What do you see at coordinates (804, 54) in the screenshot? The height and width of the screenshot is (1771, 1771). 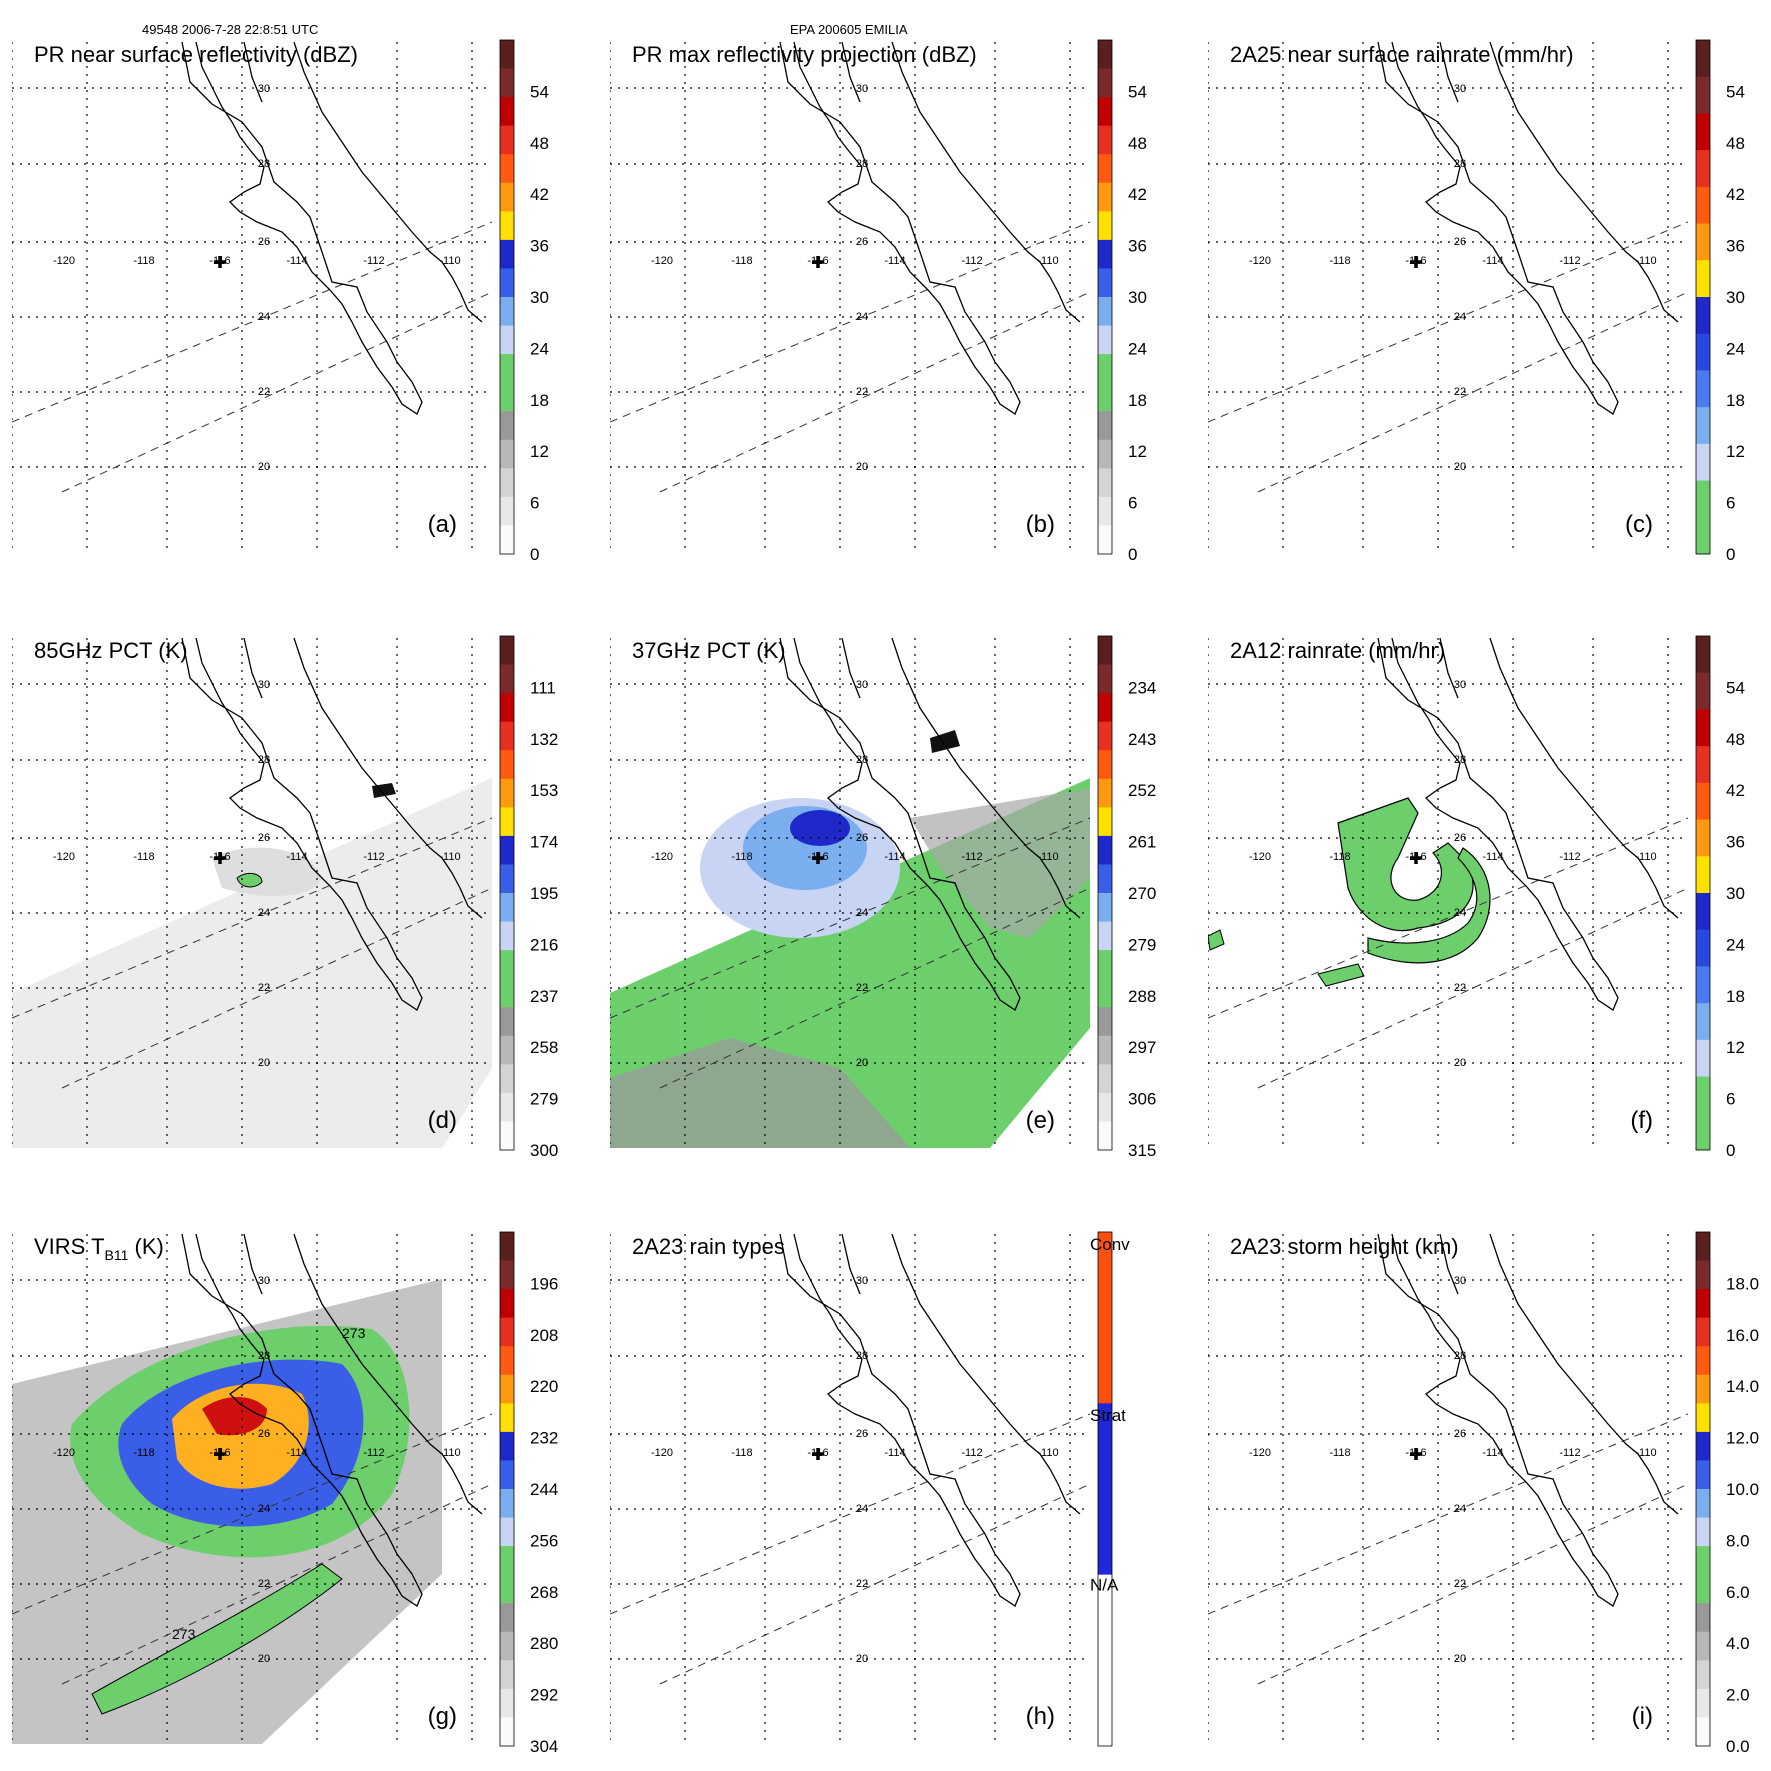 I see `panel-title: PR max reflectivity projection (dBZ)` at bounding box center [804, 54].